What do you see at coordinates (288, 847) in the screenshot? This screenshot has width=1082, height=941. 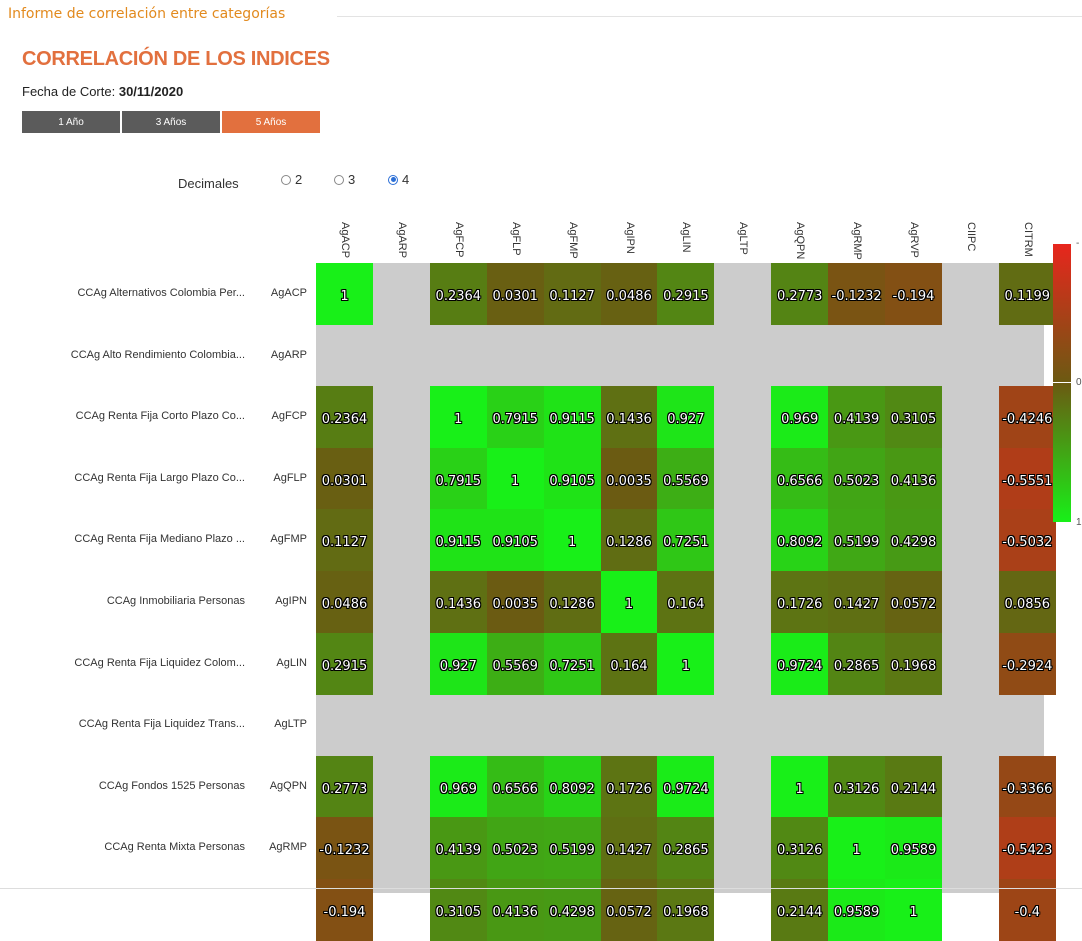 I see `row-code: AgRMP` at bounding box center [288, 847].